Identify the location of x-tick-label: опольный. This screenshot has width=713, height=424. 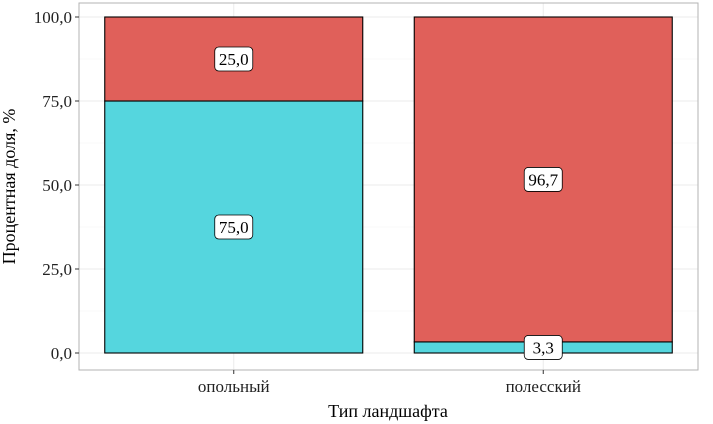
(234, 386).